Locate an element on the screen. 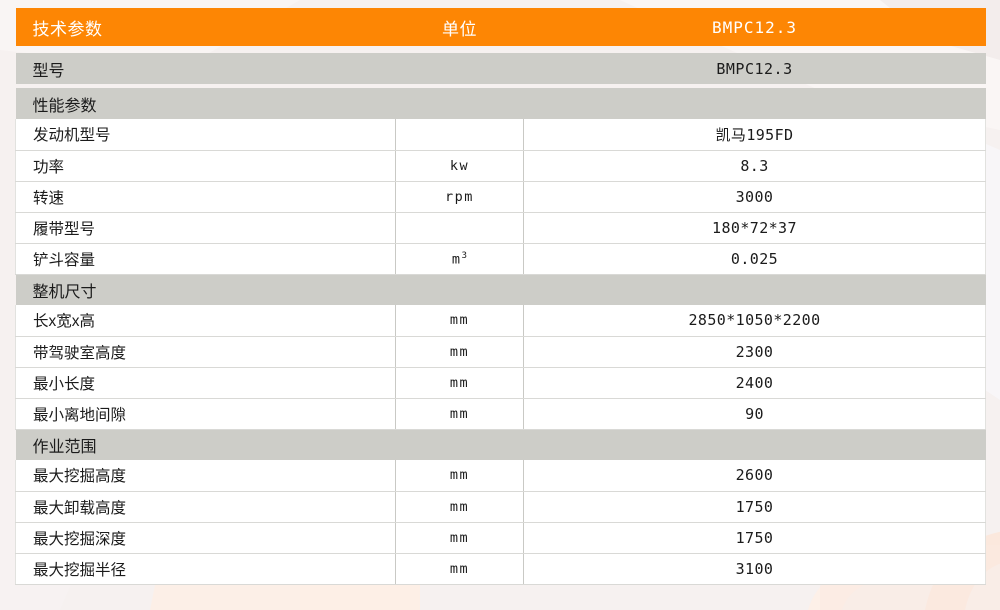 The width and height of the screenshot is (1000, 610). row-unit-text: kw is located at coordinates (459, 165).